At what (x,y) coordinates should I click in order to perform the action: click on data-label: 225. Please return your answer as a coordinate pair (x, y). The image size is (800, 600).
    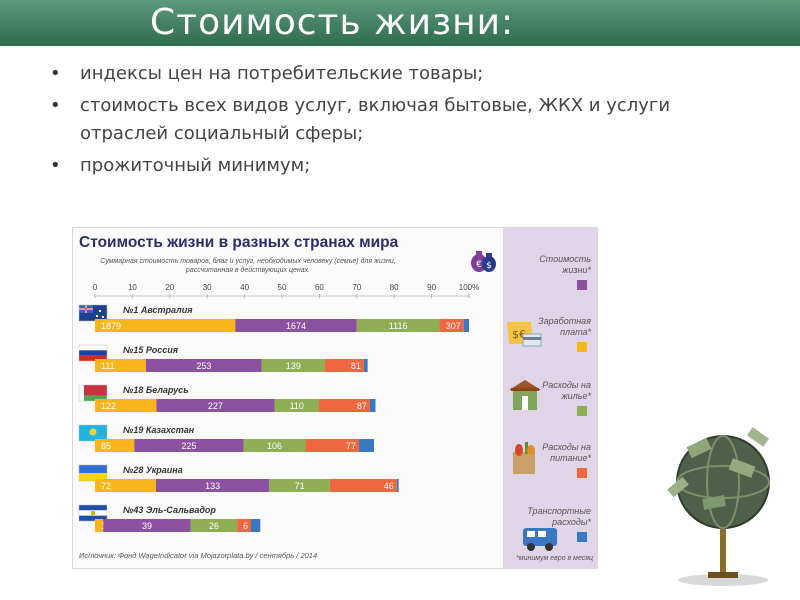
    Looking at the image, I should click on (188, 446).